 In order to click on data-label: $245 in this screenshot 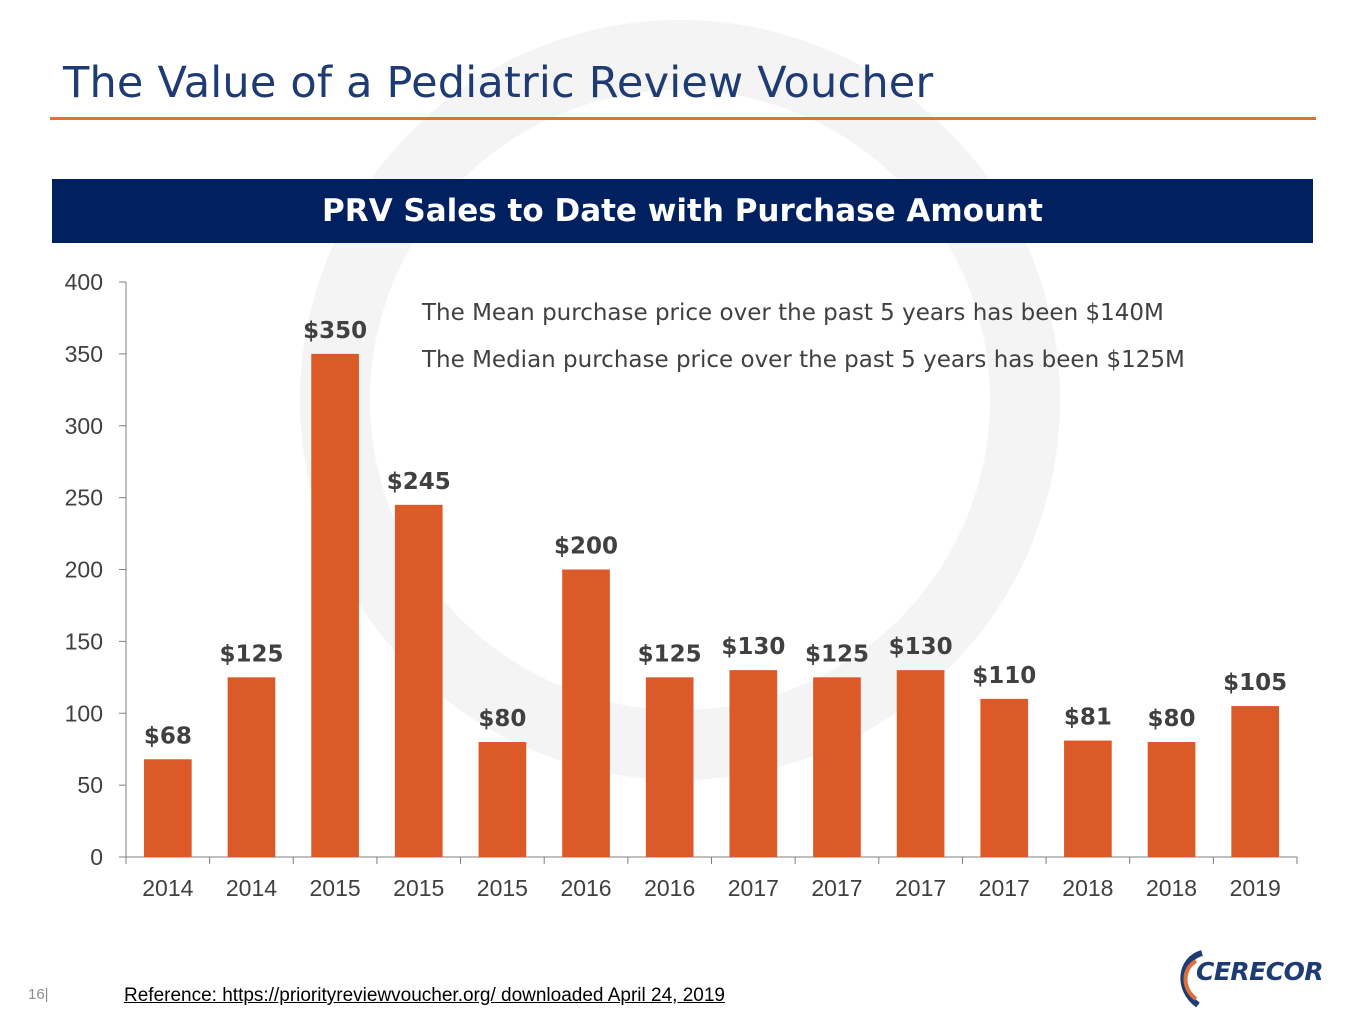, I will do `click(419, 482)`.